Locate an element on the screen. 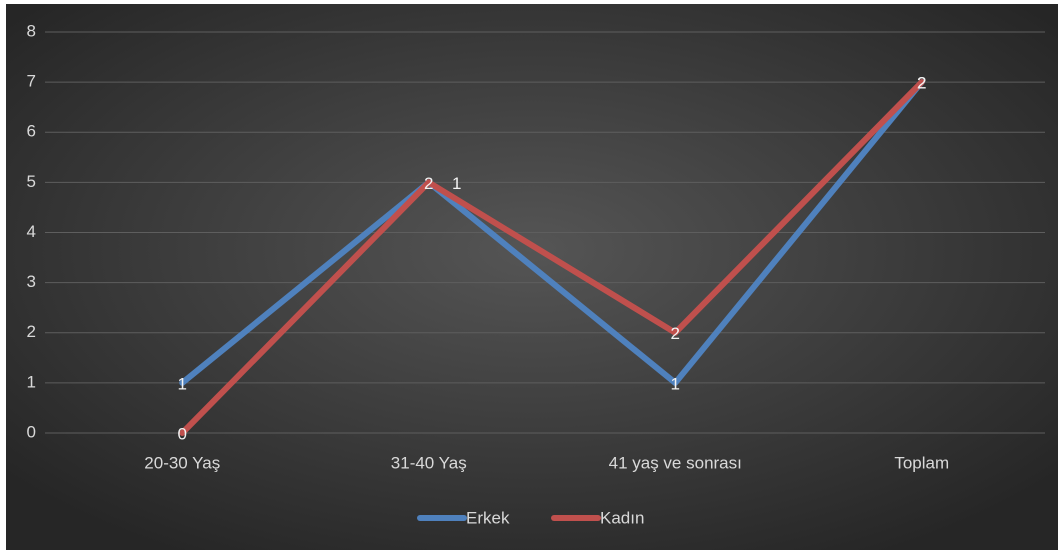 The height and width of the screenshot is (554, 1064). legend-label: Kadın is located at coordinates (622, 517).